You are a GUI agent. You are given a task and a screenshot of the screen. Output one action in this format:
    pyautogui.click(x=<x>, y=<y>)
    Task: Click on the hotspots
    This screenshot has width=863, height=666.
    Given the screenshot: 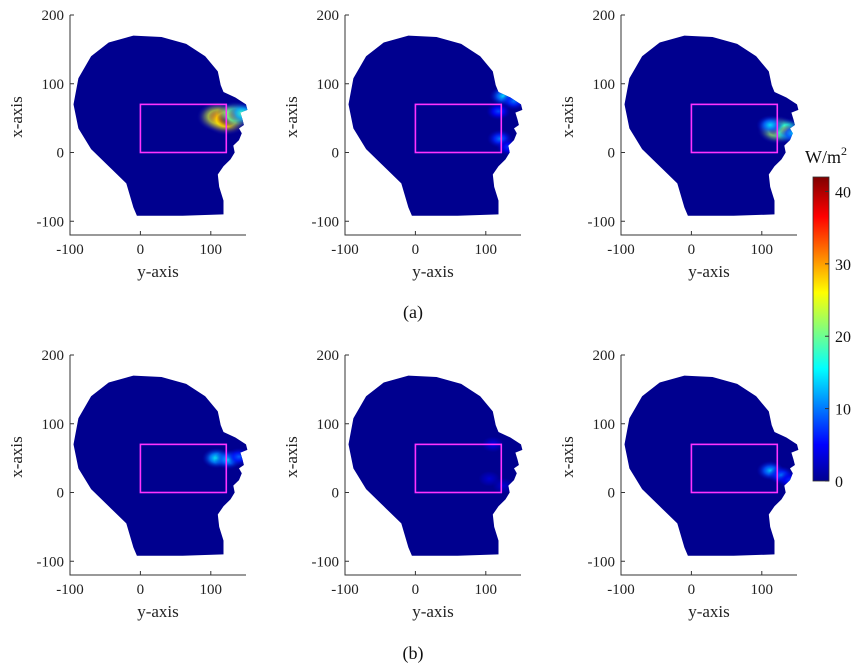 What is the action you would take?
    pyautogui.click(x=777, y=130)
    